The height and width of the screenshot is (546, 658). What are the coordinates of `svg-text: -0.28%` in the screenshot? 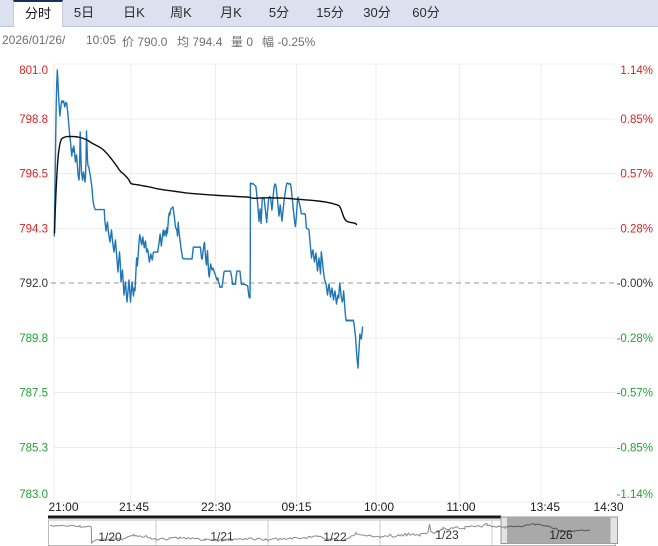 It's located at (635, 339).